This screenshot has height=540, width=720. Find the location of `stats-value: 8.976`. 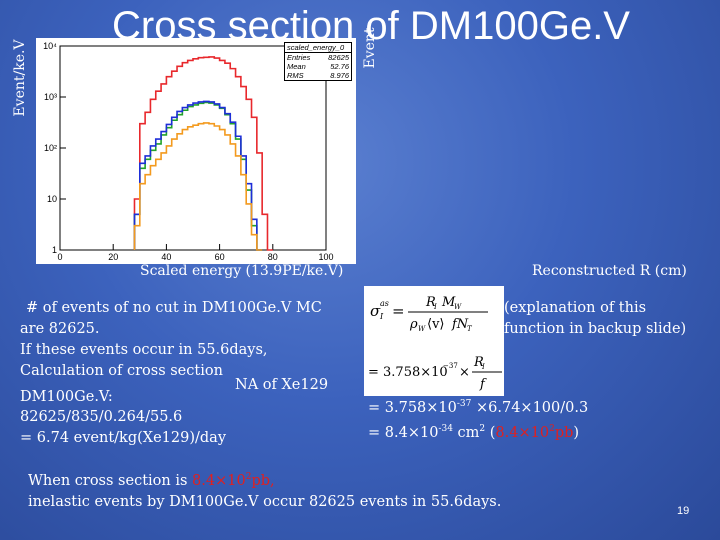

stats-value: 8.976 is located at coordinates (339, 75).